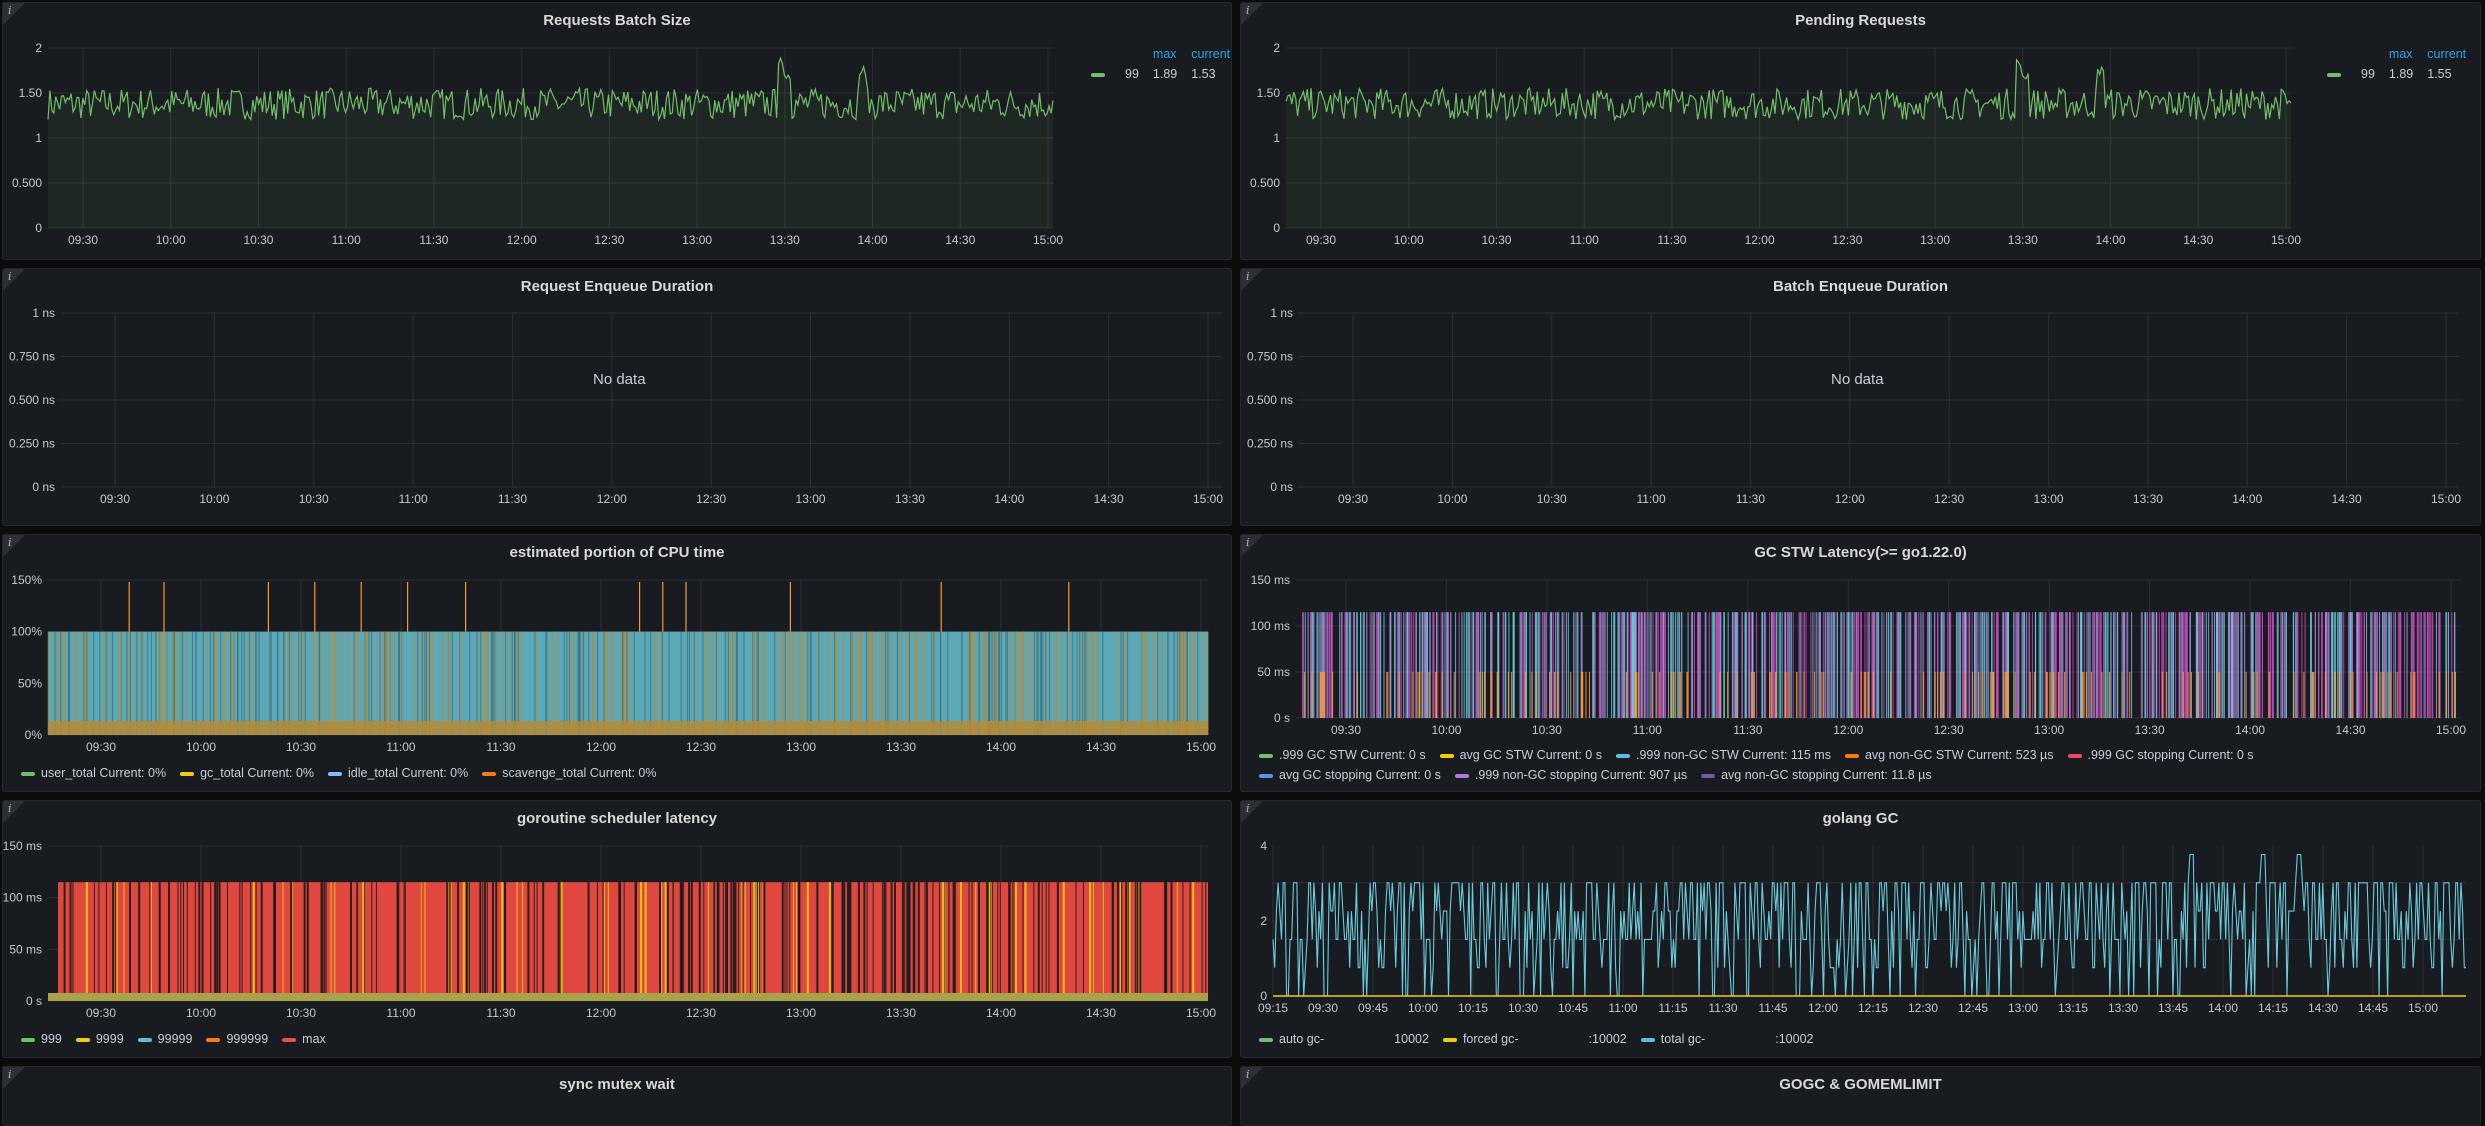 The image size is (2485, 1126). I want to click on legend-item: 99999, so click(165, 1039).